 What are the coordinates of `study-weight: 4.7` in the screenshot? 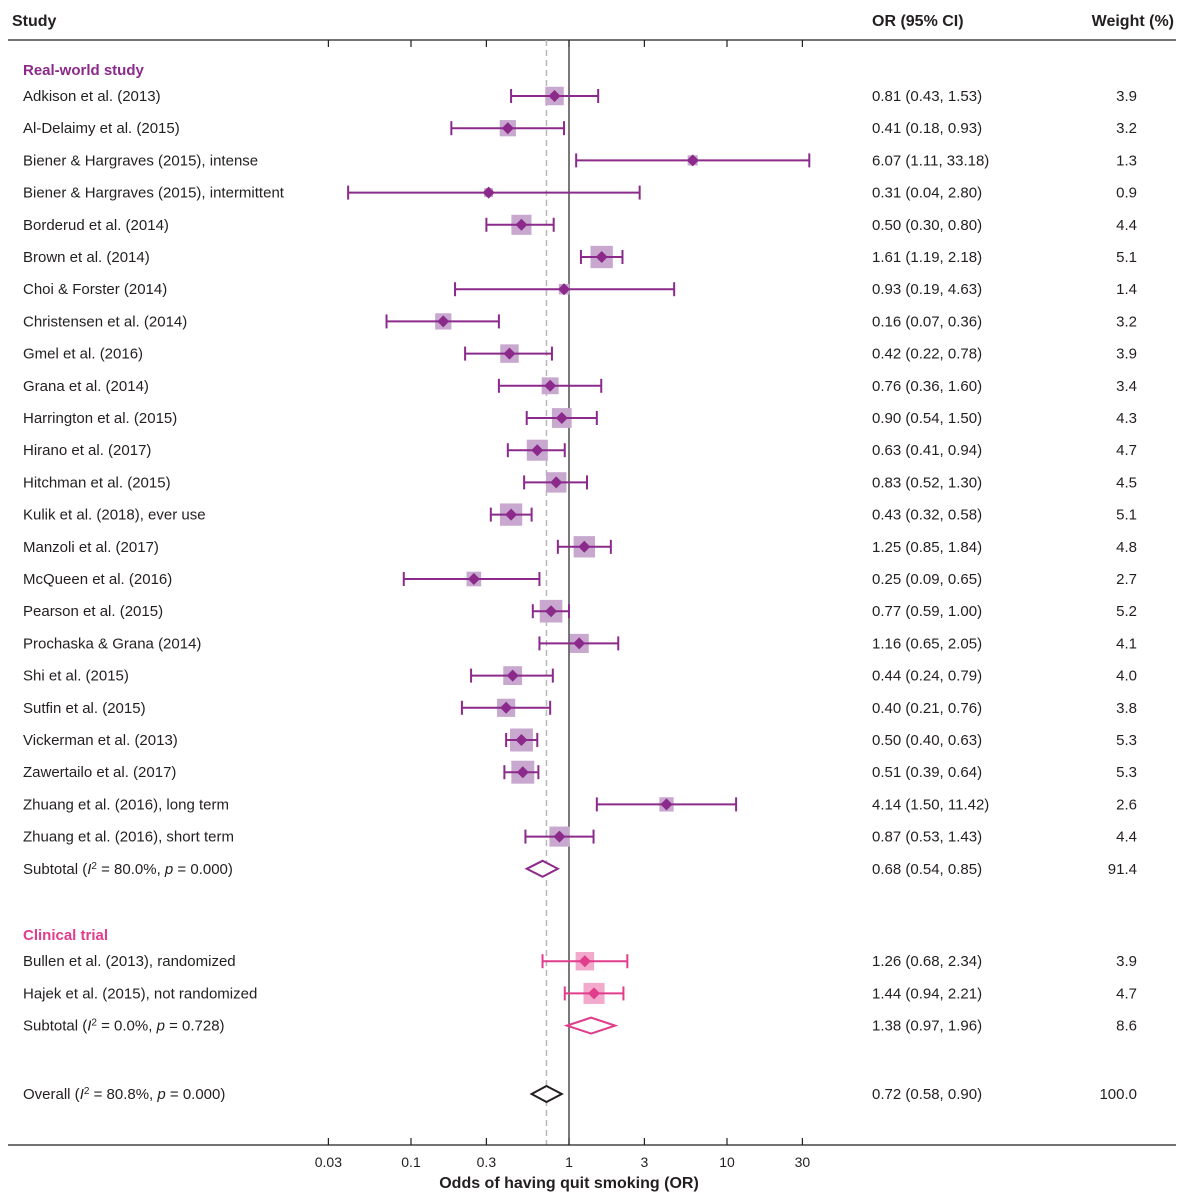 It's located at (1126, 450).